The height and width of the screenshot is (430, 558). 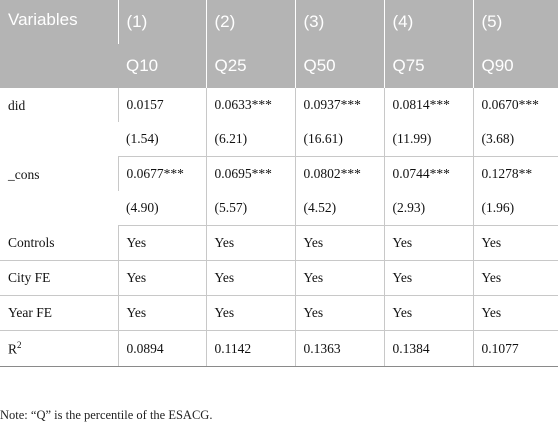 What do you see at coordinates (339, 22) in the screenshot?
I see `column-number: (3)` at bounding box center [339, 22].